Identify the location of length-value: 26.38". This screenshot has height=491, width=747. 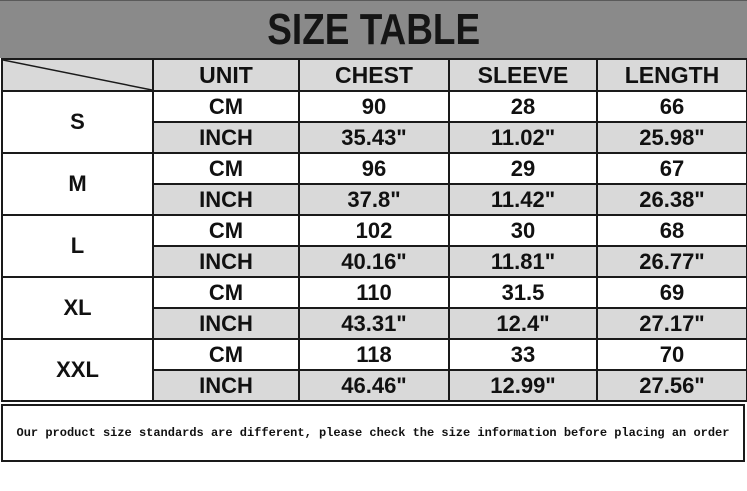
(671, 199).